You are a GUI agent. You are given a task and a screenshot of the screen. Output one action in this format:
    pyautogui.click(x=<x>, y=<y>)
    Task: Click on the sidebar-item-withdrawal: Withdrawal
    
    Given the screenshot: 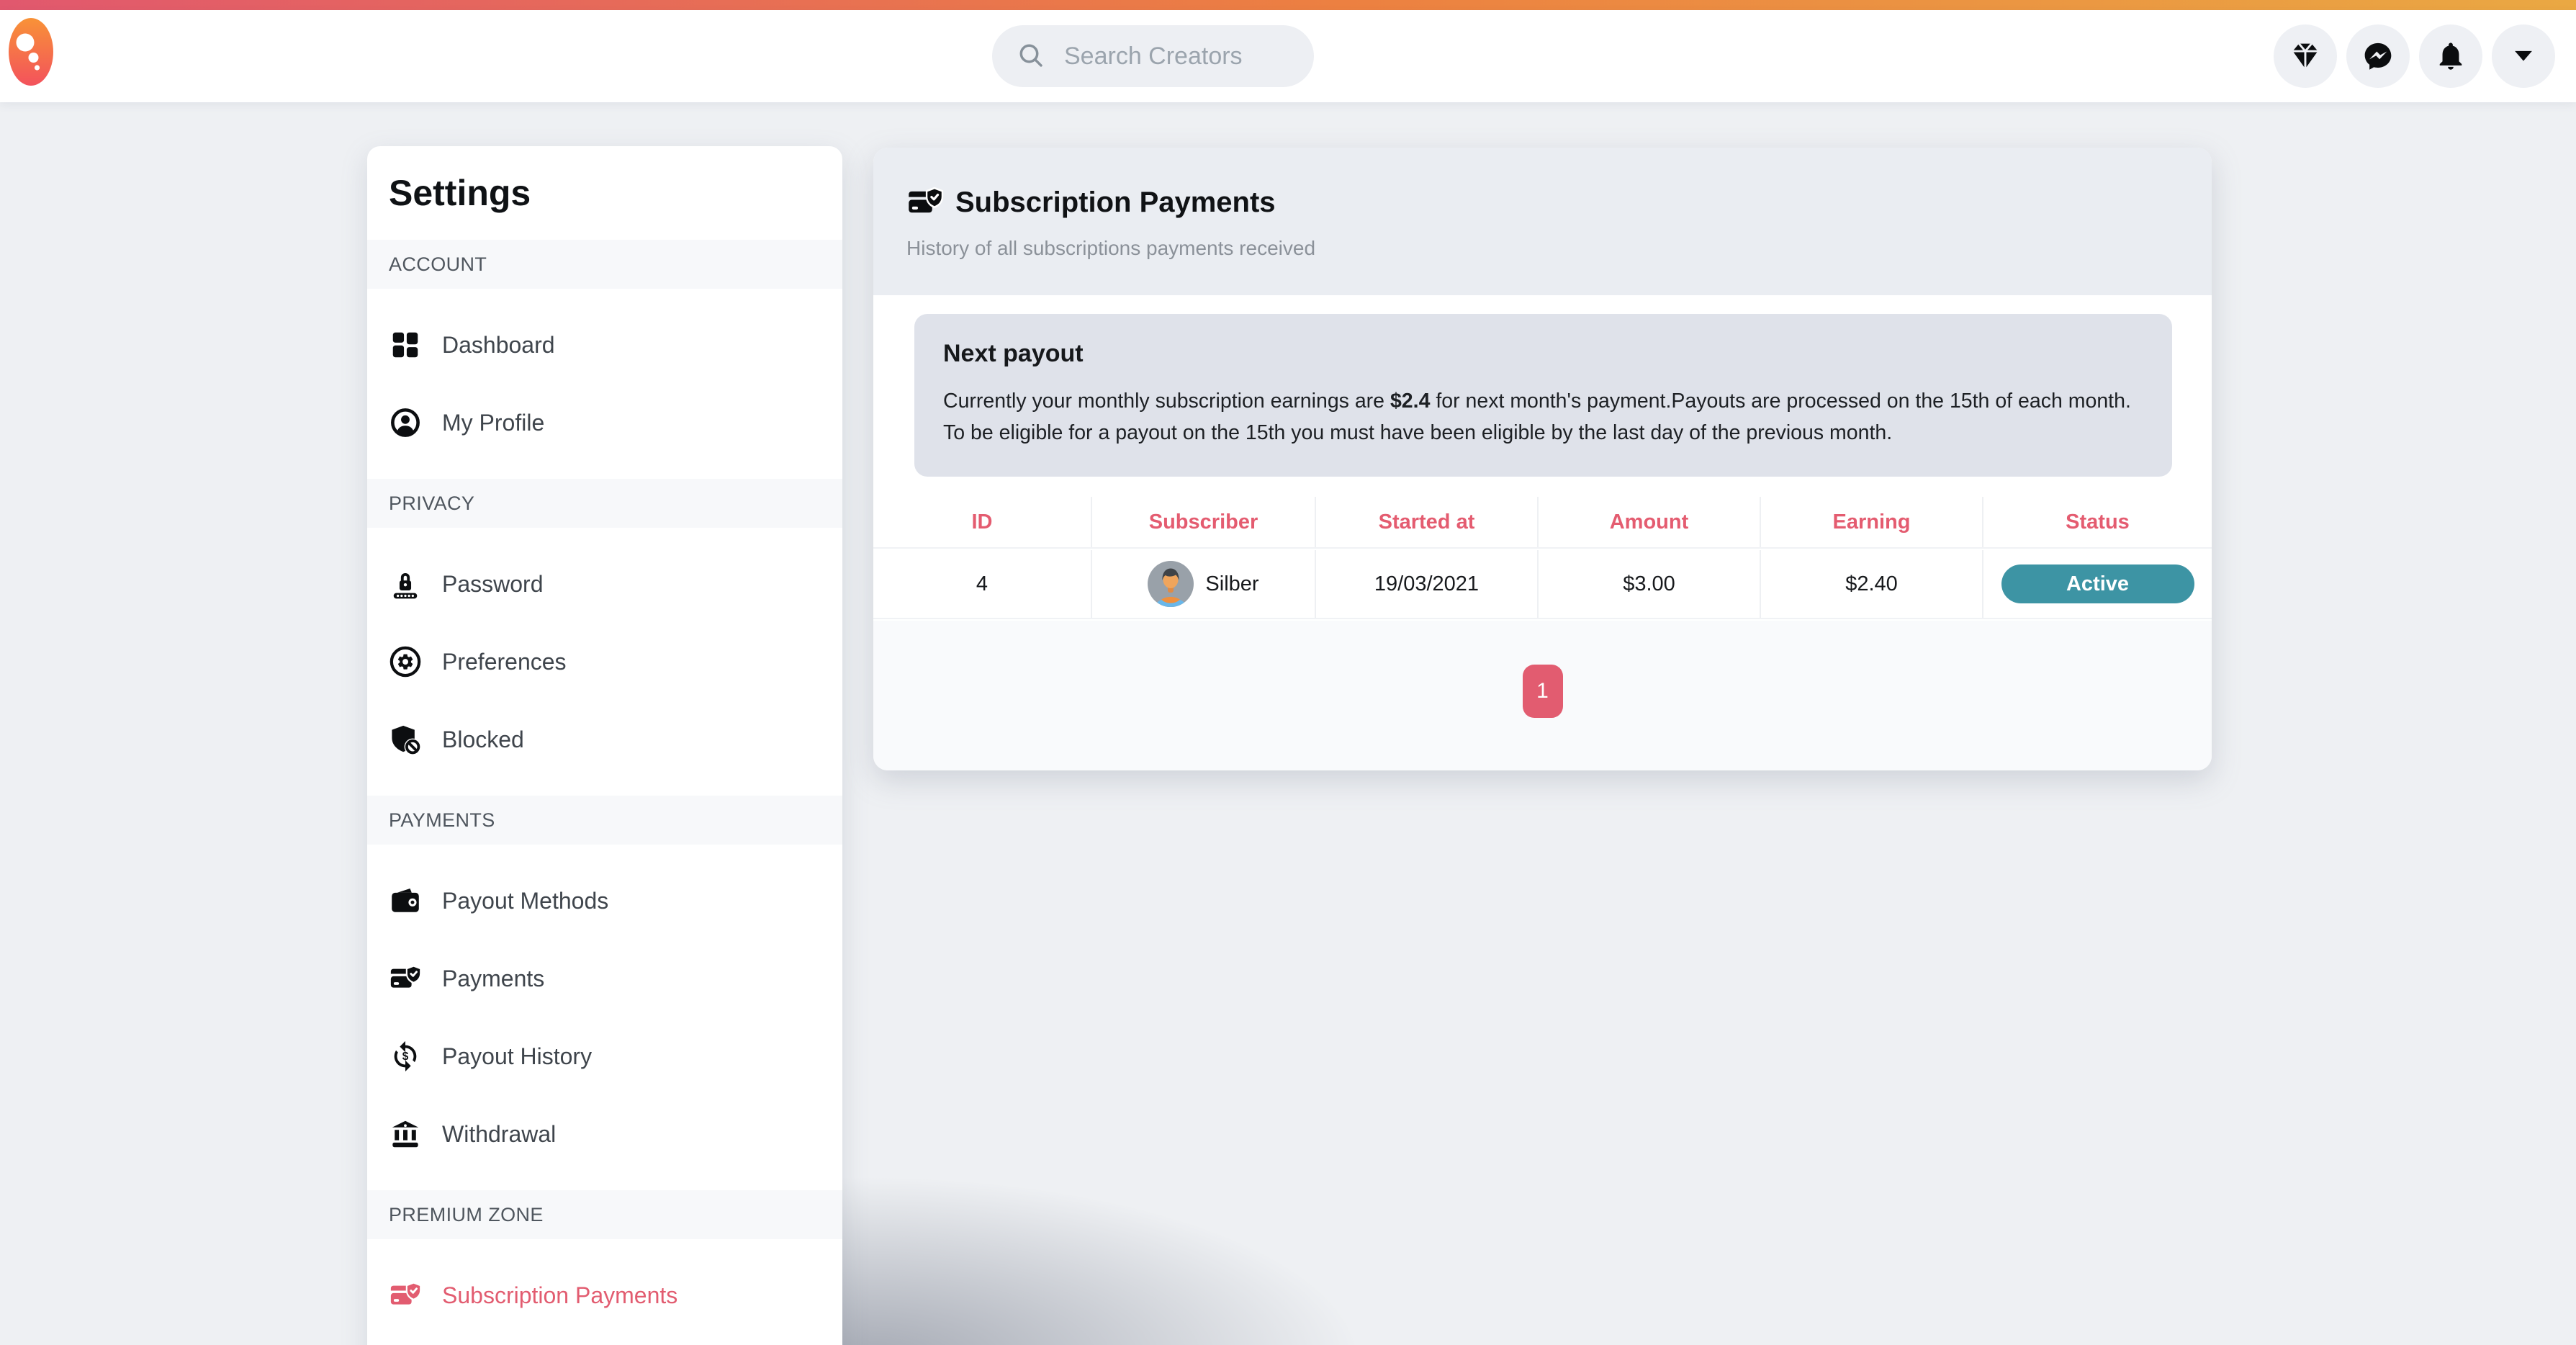 What is the action you would take?
    pyautogui.click(x=604, y=1134)
    